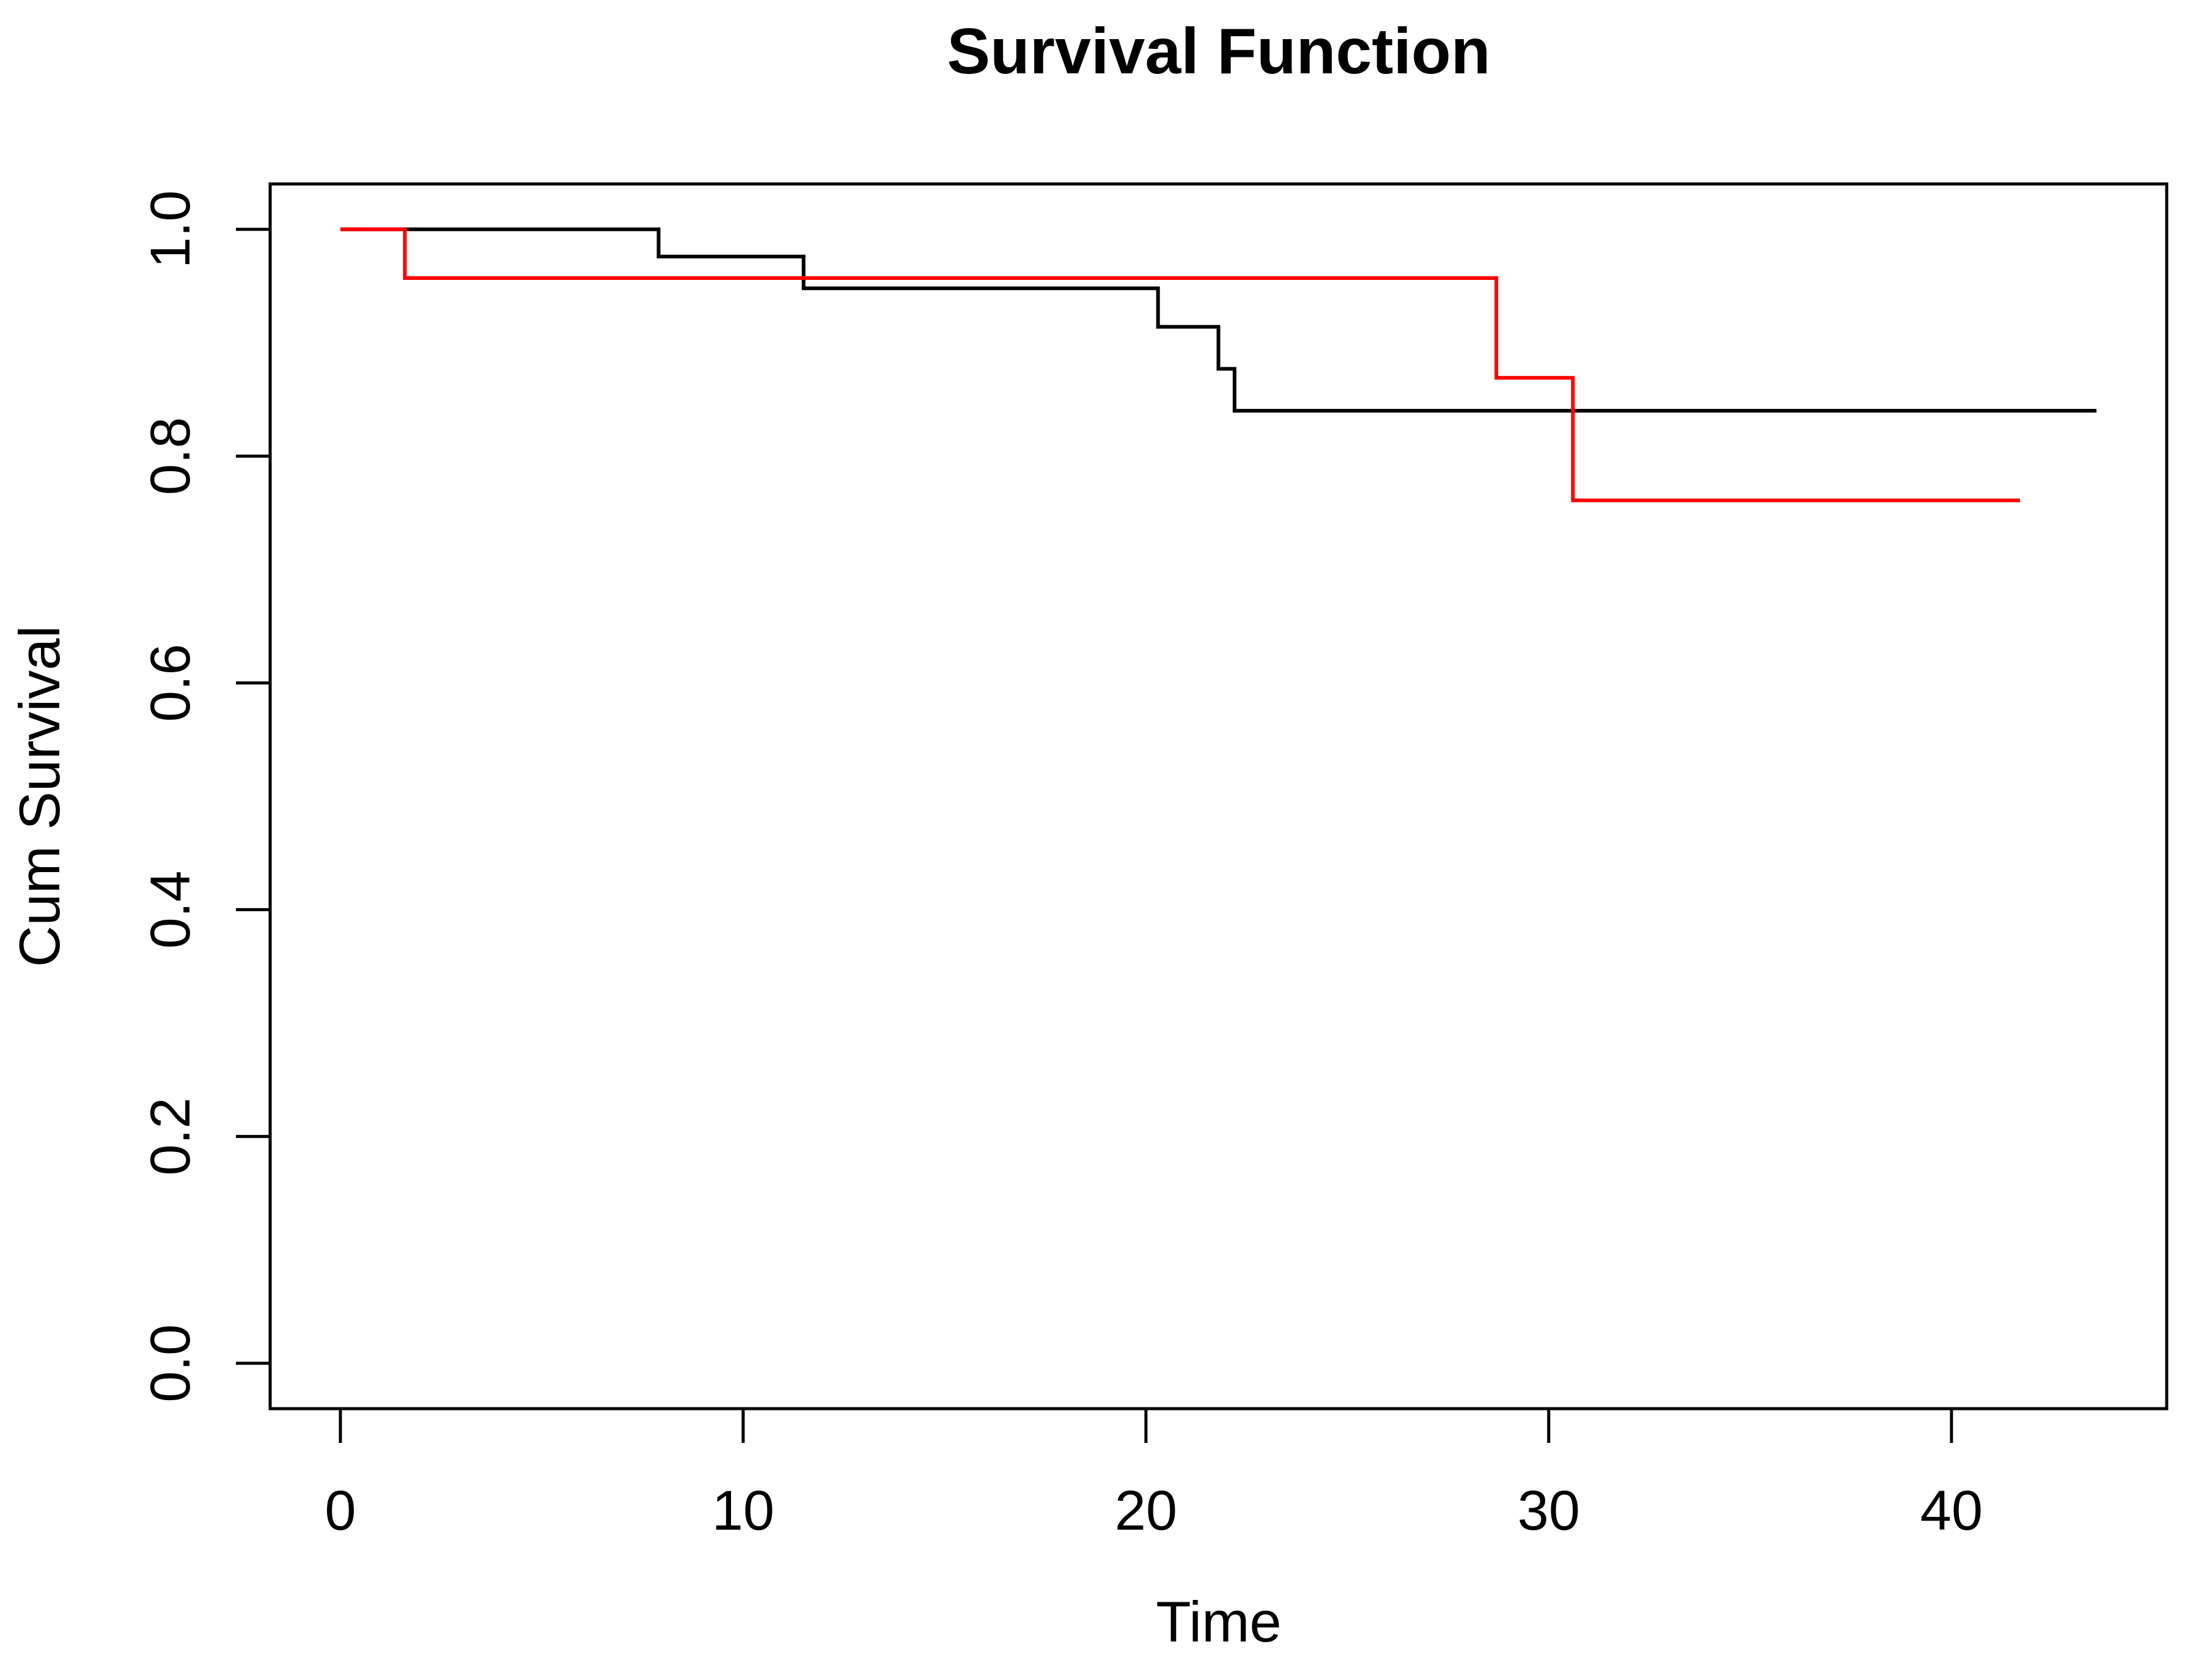 The height and width of the screenshot is (1680, 2204). I want to click on y-tick-label: 0.6, so click(170, 683).